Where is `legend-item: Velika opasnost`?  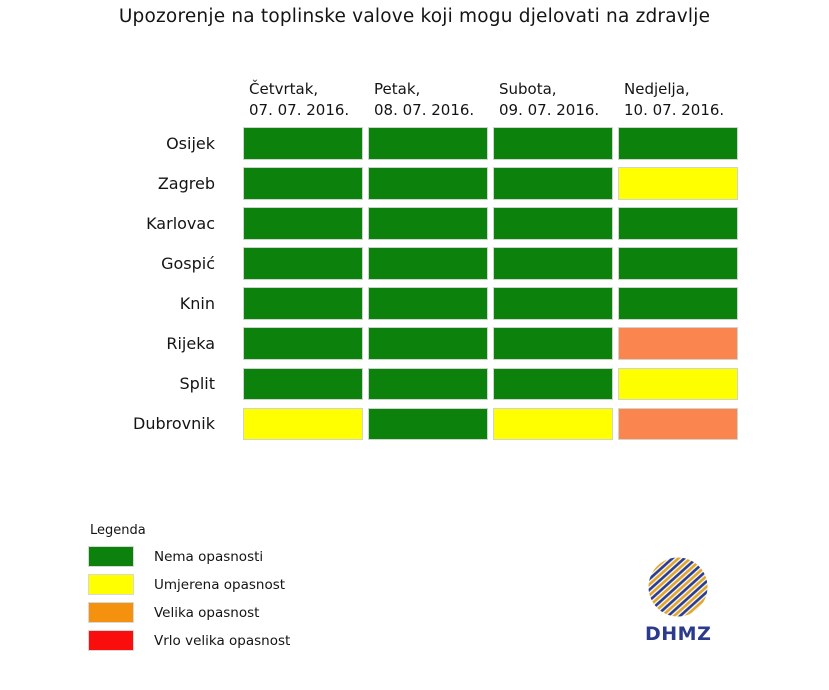
legend-item: Velika opasnost is located at coordinates (189, 612).